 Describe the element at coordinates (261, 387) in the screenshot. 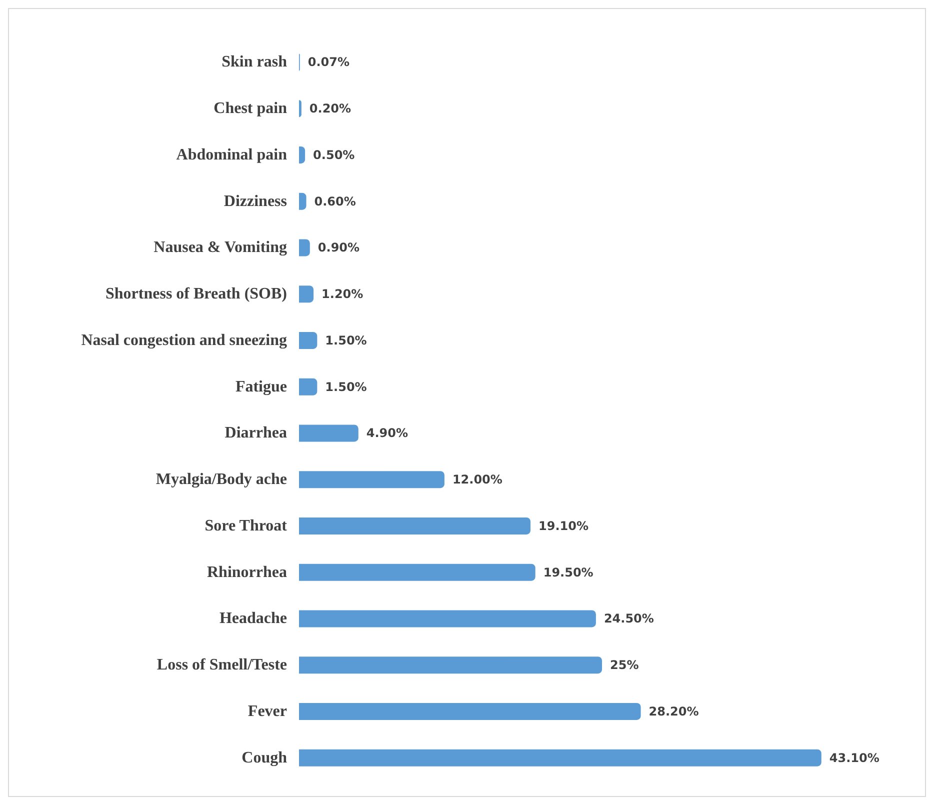

I see `y-tick-label: Fatigue` at that location.